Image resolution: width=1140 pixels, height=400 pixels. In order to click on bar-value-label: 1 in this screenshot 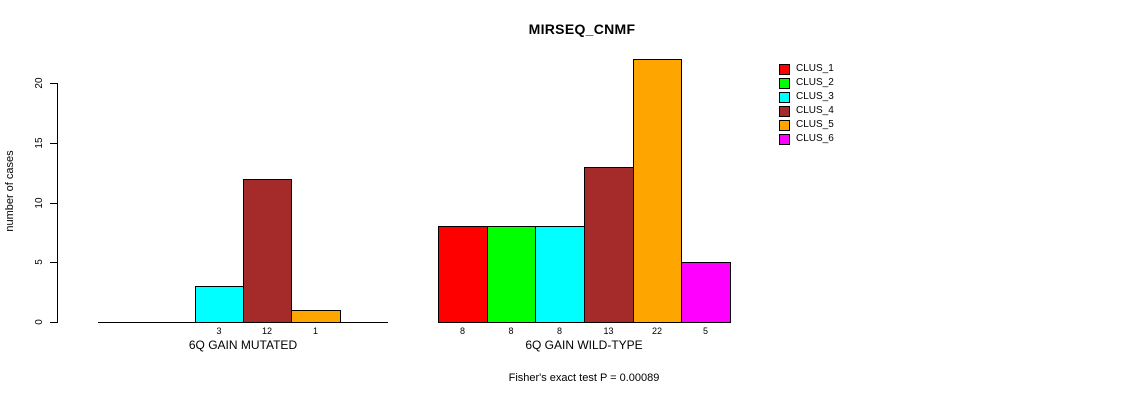, I will do `click(315, 331)`.